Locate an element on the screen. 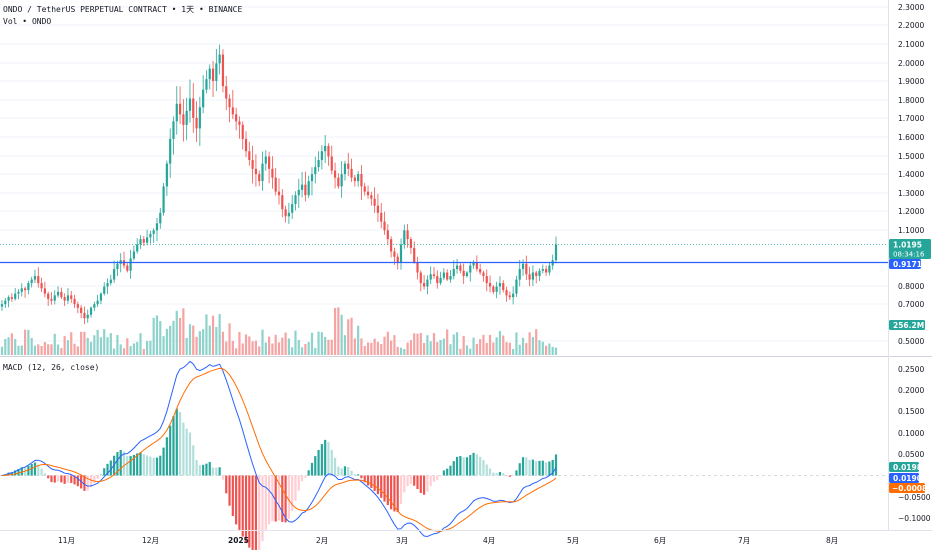  time-axis: 11月 12月 2025 2月 3月 4月 5月 6月 7月 8月 is located at coordinates (466, 538).